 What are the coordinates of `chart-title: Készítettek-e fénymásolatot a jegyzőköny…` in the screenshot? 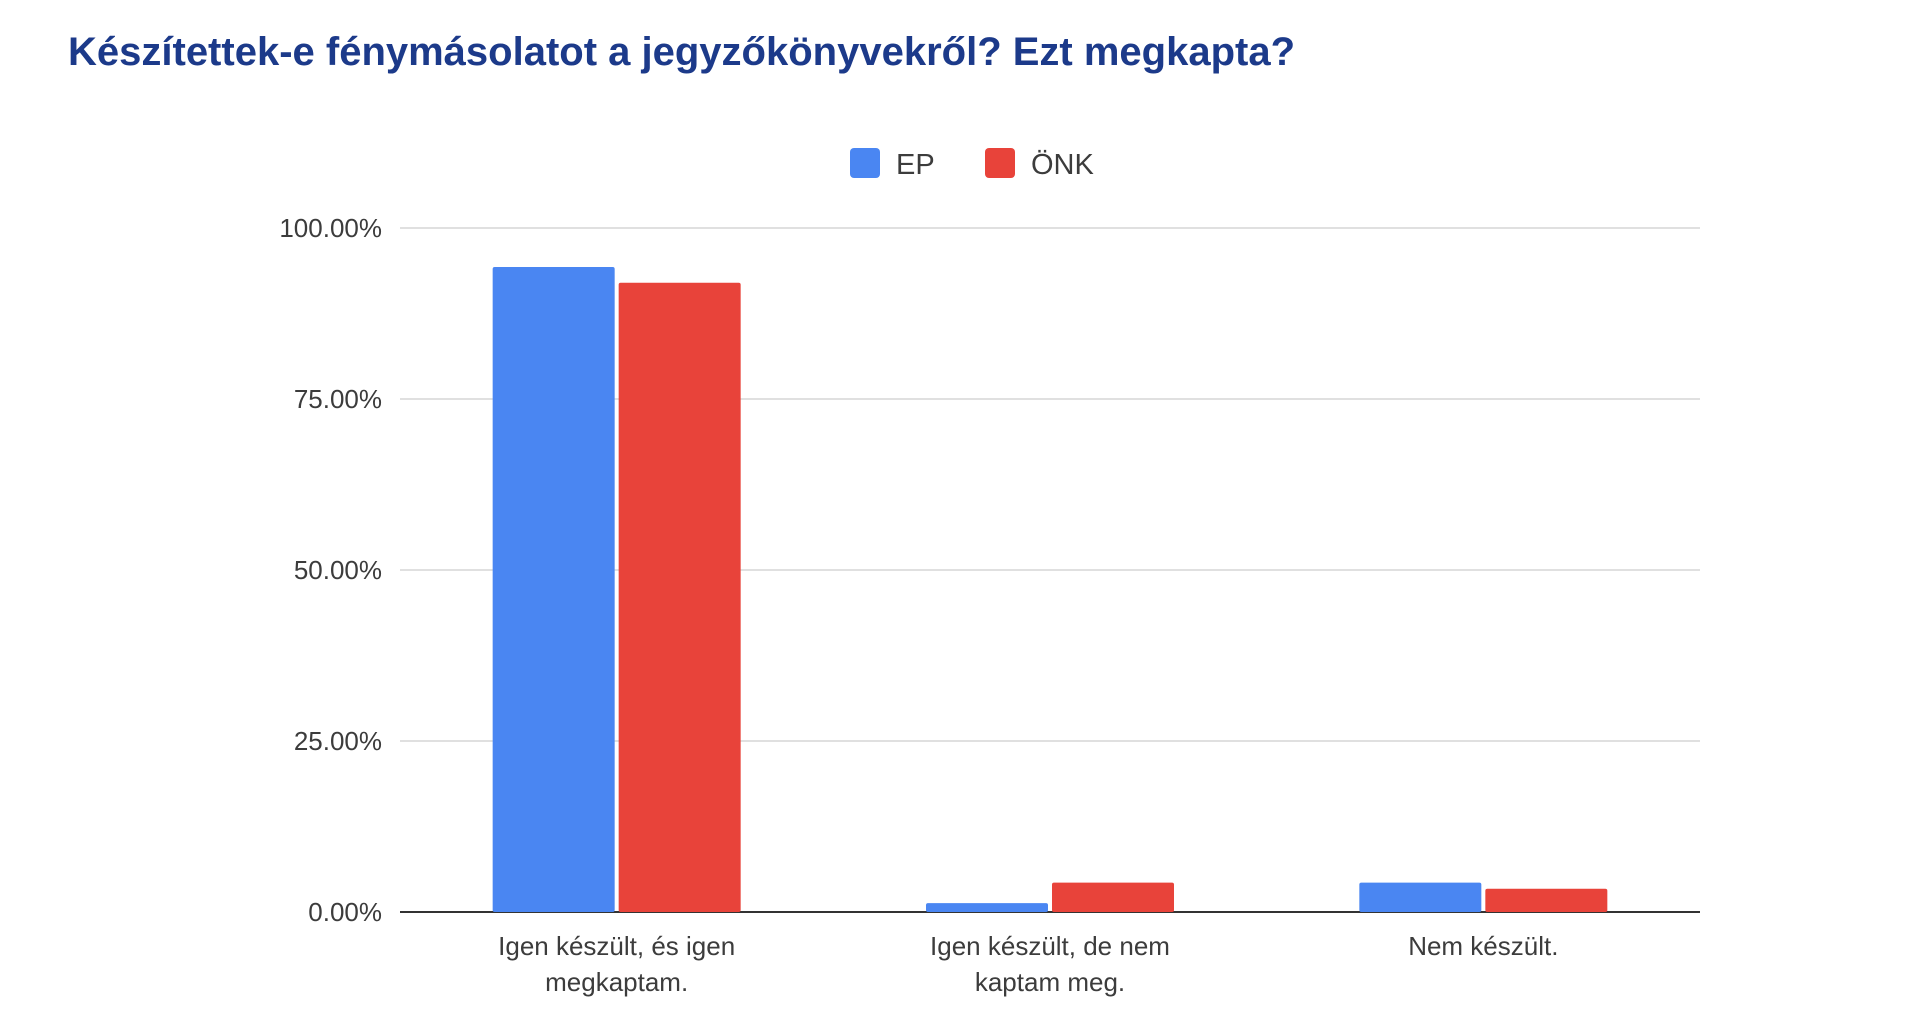 It's located at (682, 52).